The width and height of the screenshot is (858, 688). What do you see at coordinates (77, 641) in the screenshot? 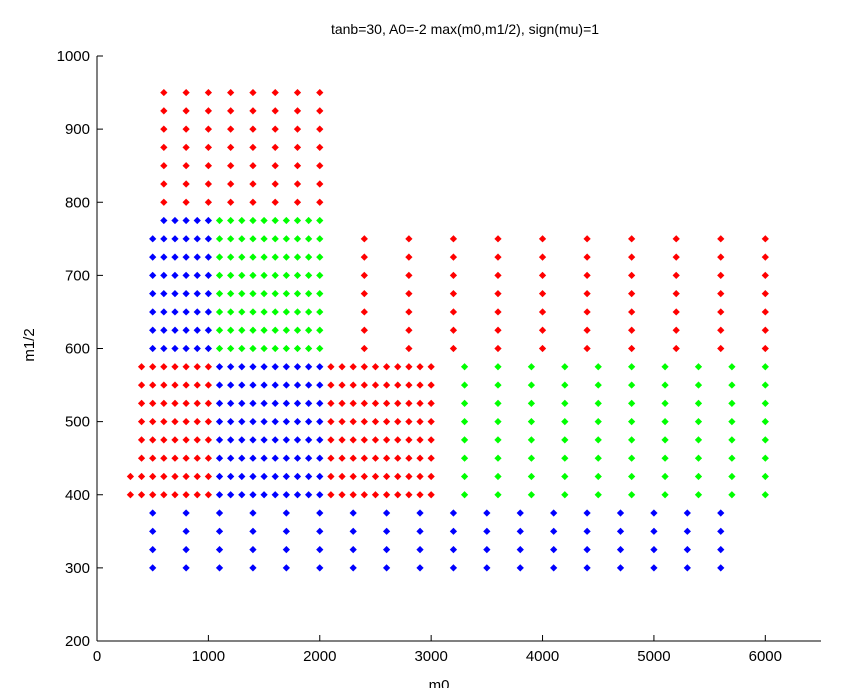
I see `y-tick-label: 200` at bounding box center [77, 641].